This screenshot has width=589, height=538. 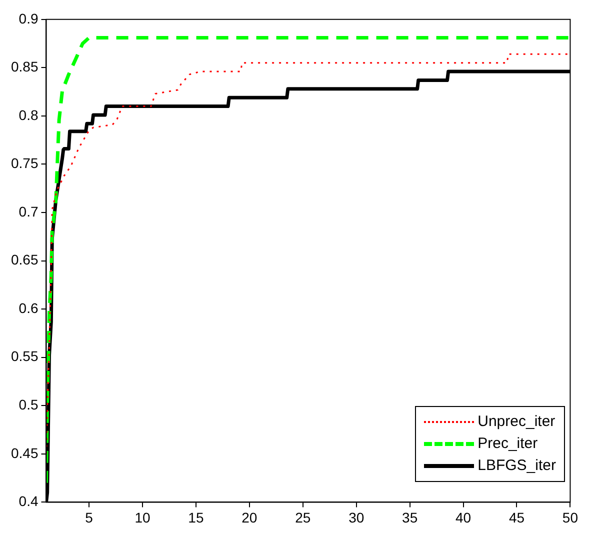 What do you see at coordinates (28, 308) in the screenshot?
I see `y-tick-label: 0.6` at bounding box center [28, 308].